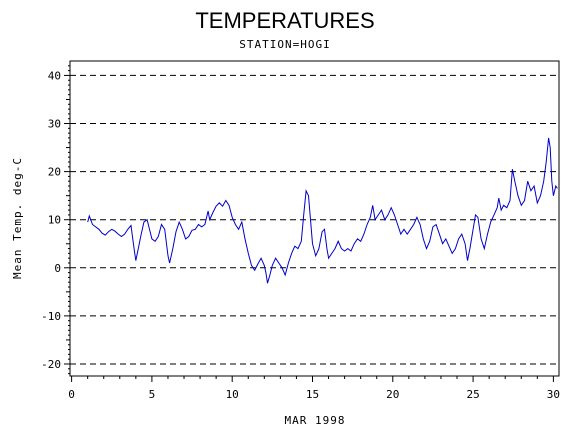 The height and width of the screenshot is (430, 570). Describe the element at coordinates (553, 394) in the screenshot. I see `x-tick-label: 30` at that location.